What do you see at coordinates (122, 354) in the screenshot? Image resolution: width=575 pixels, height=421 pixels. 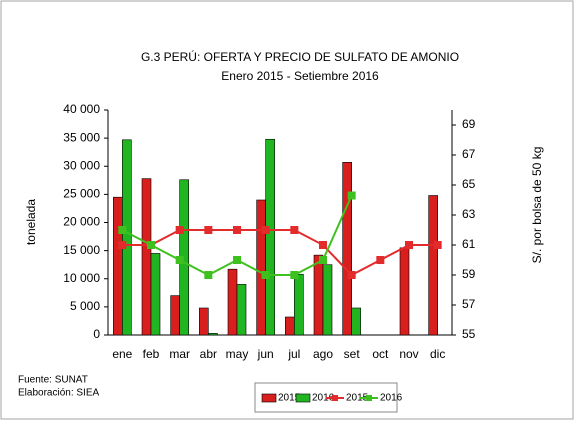 I see `x-tick-label: ene` at bounding box center [122, 354].